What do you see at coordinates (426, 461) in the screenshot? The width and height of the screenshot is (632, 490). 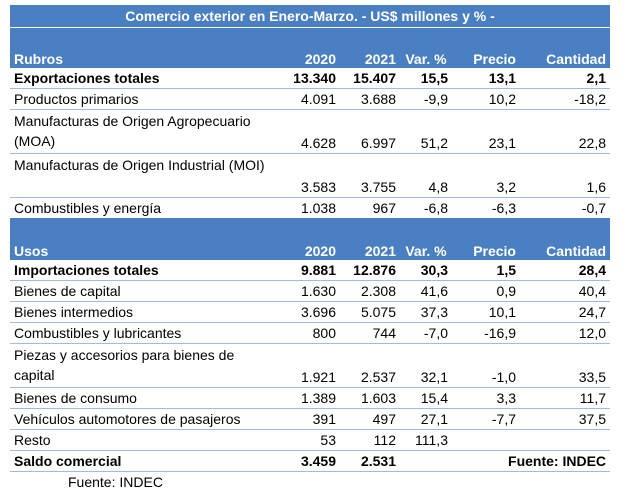 I see `saldo-empty` at bounding box center [426, 461].